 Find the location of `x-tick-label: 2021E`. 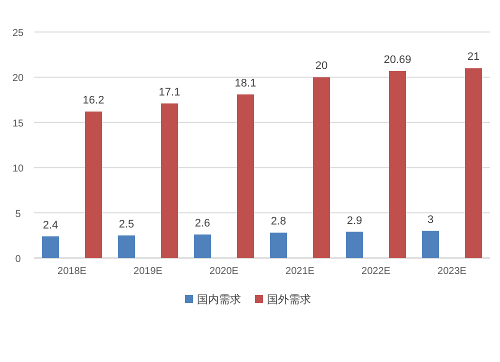

x-tick-label: 2021E is located at coordinates (300, 271).